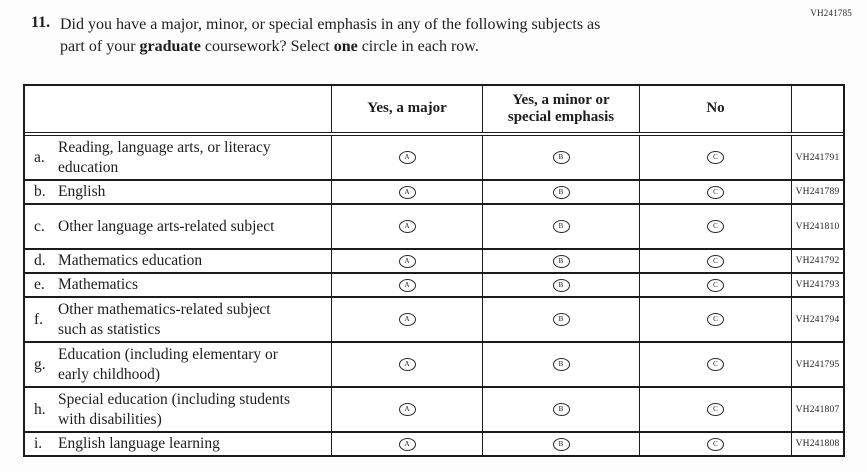 Image resolution: width=867 pixels, height=472 pixels. What do you see at coordinates (40, 261) in the screenshot?
I see `row-letter: d.` at bounding box center [40, 261].